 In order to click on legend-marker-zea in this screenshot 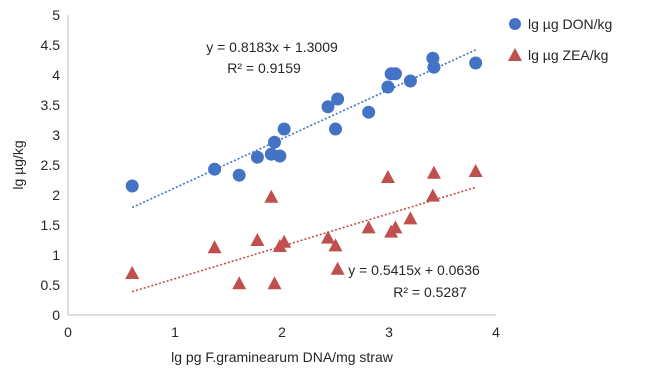, I will do `click(515, 54)`.